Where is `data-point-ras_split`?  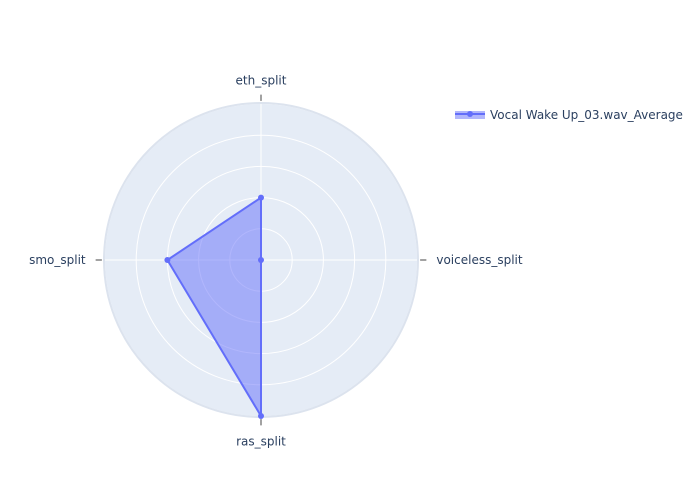 data-point-ras_split is located at coordinates (261, 416).